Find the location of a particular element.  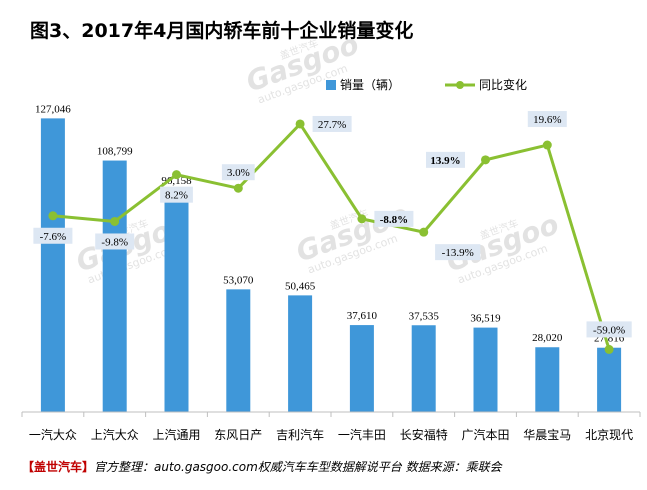

line-value-label: 13.9% is located at coordinates (445, 159).